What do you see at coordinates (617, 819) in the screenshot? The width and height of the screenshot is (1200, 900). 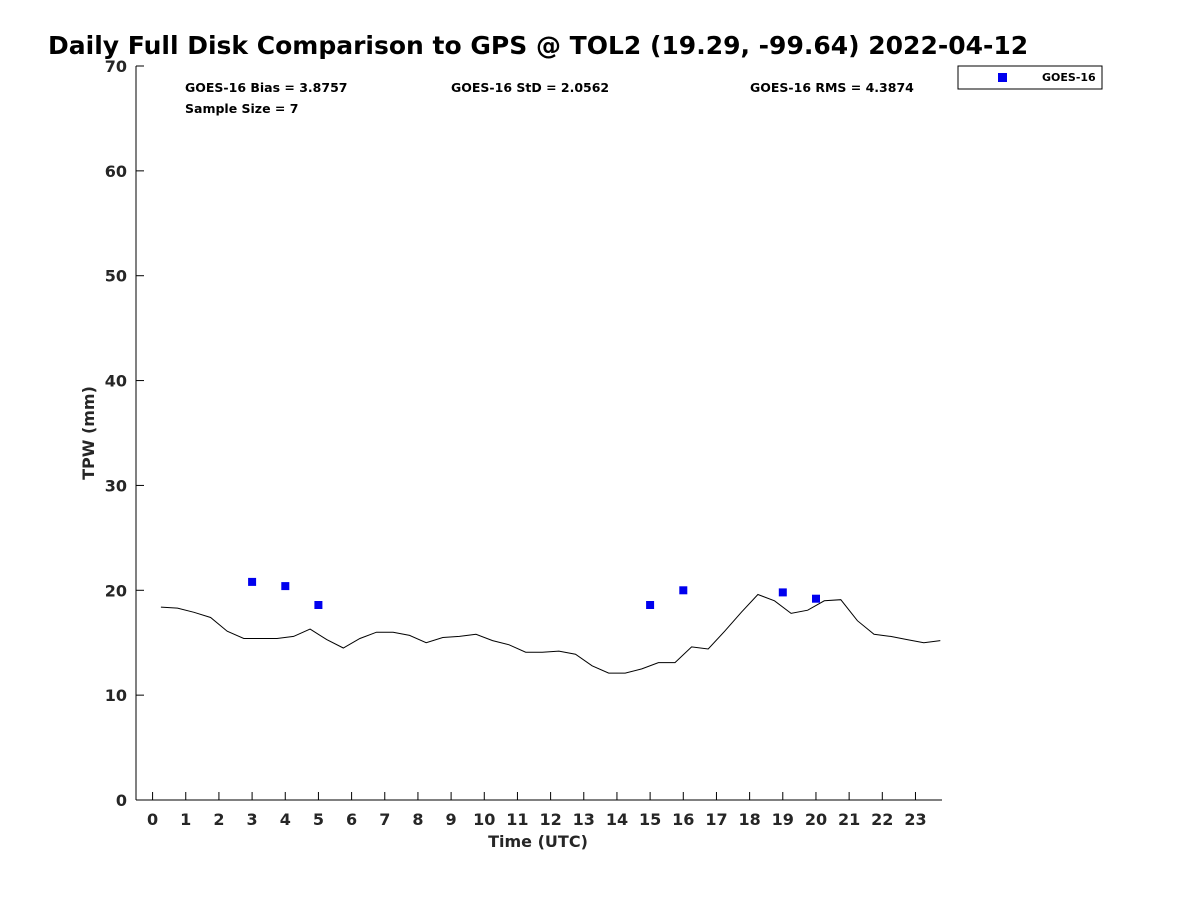 I see `x-tick-label: 14` at bounding box center [617, 819].